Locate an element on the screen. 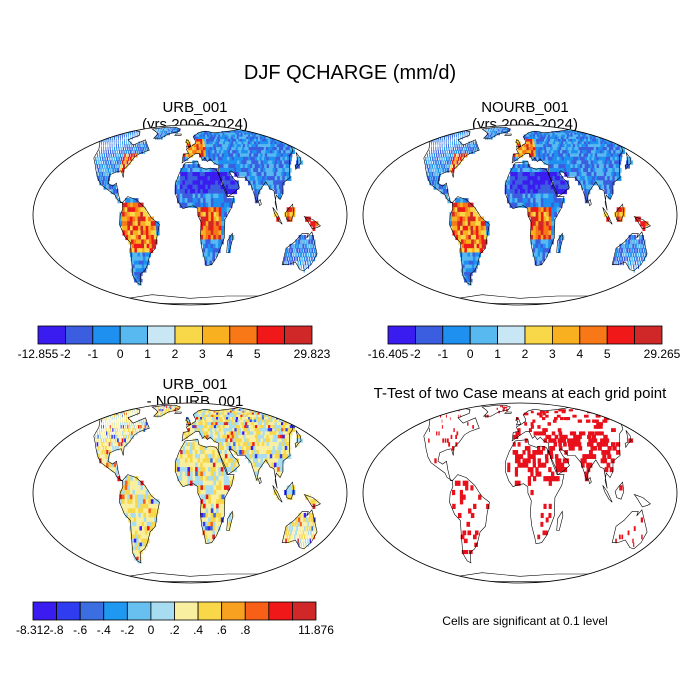  coastline-scandinavia-iceland is located at coordinates (177, 134).